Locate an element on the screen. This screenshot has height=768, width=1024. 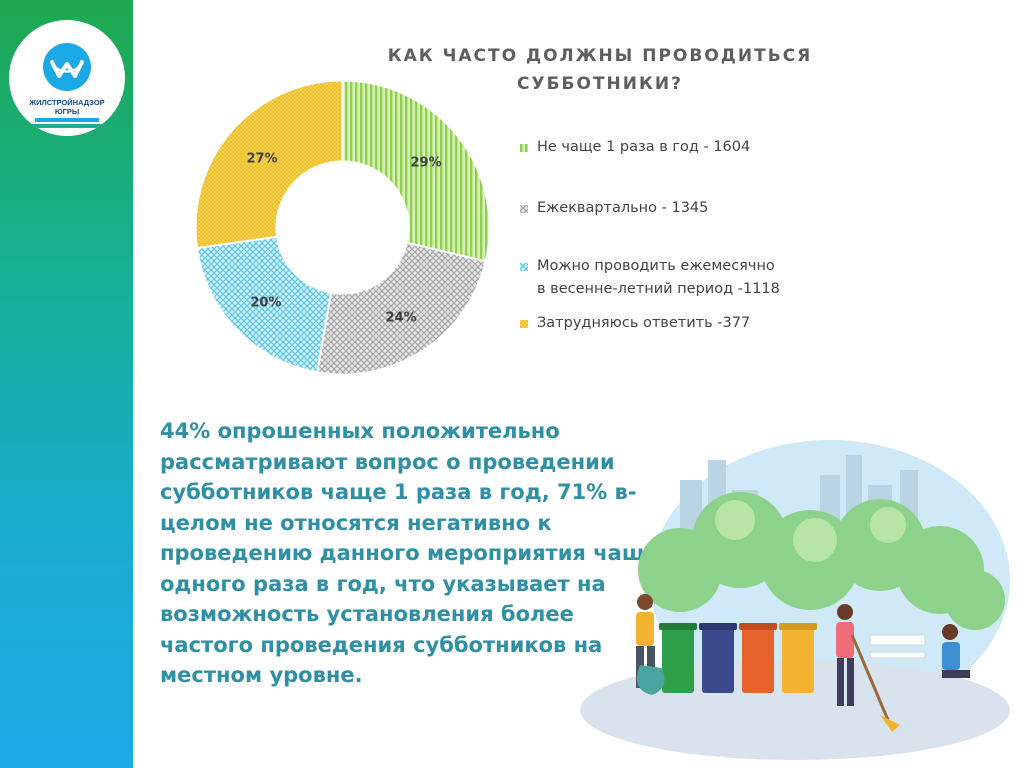
legend-label-monthly-line2: в весенне-летний период -1118 is located at coordinates (658, 289).